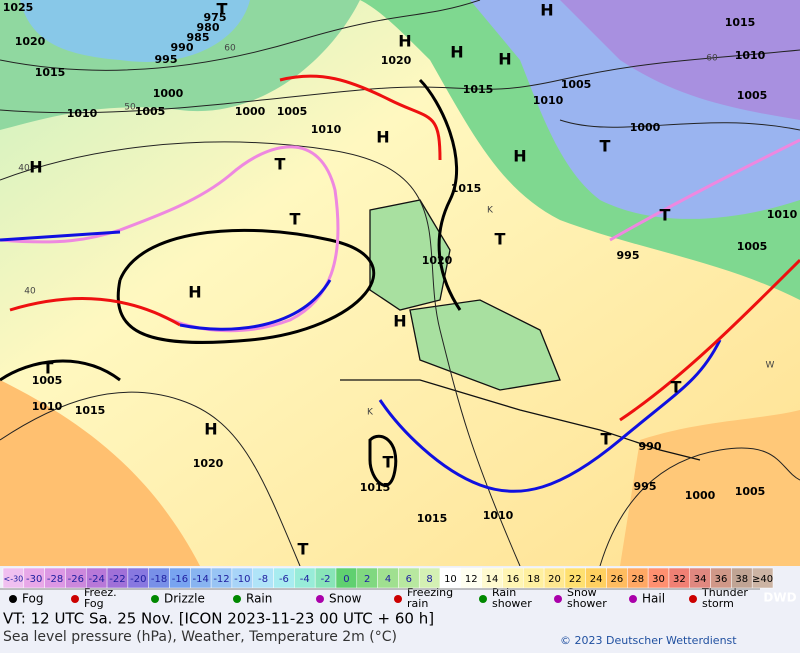 The height and width of the screenshot is (653, 800). Describe the element at coordinates (184, 599) in the screenshot. I see `legend-symbol-label: Drizzle` at that location.